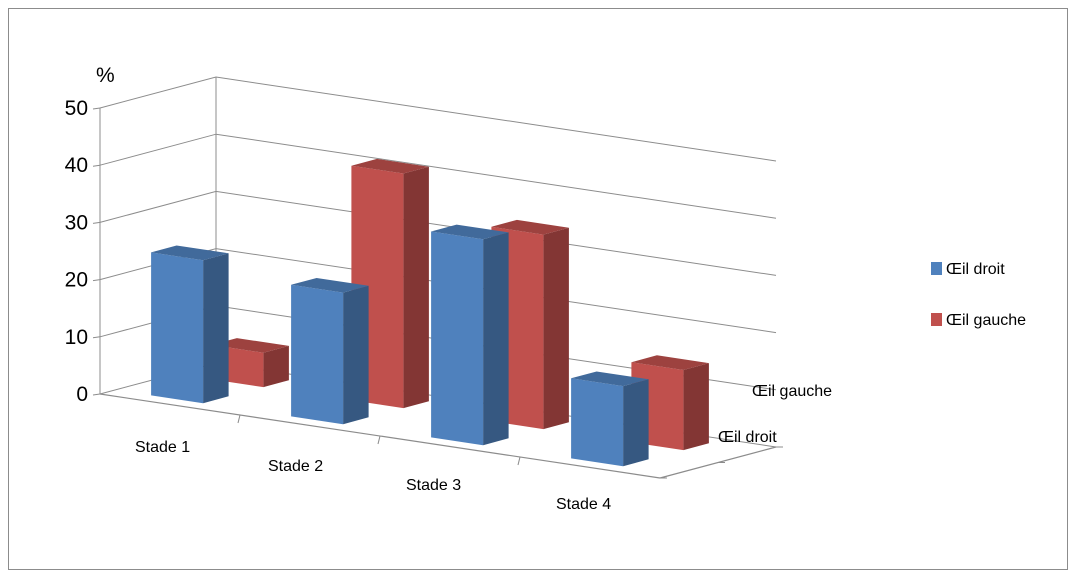  I want to click on legend-swatch-oeil-droit, so click(936, 268).